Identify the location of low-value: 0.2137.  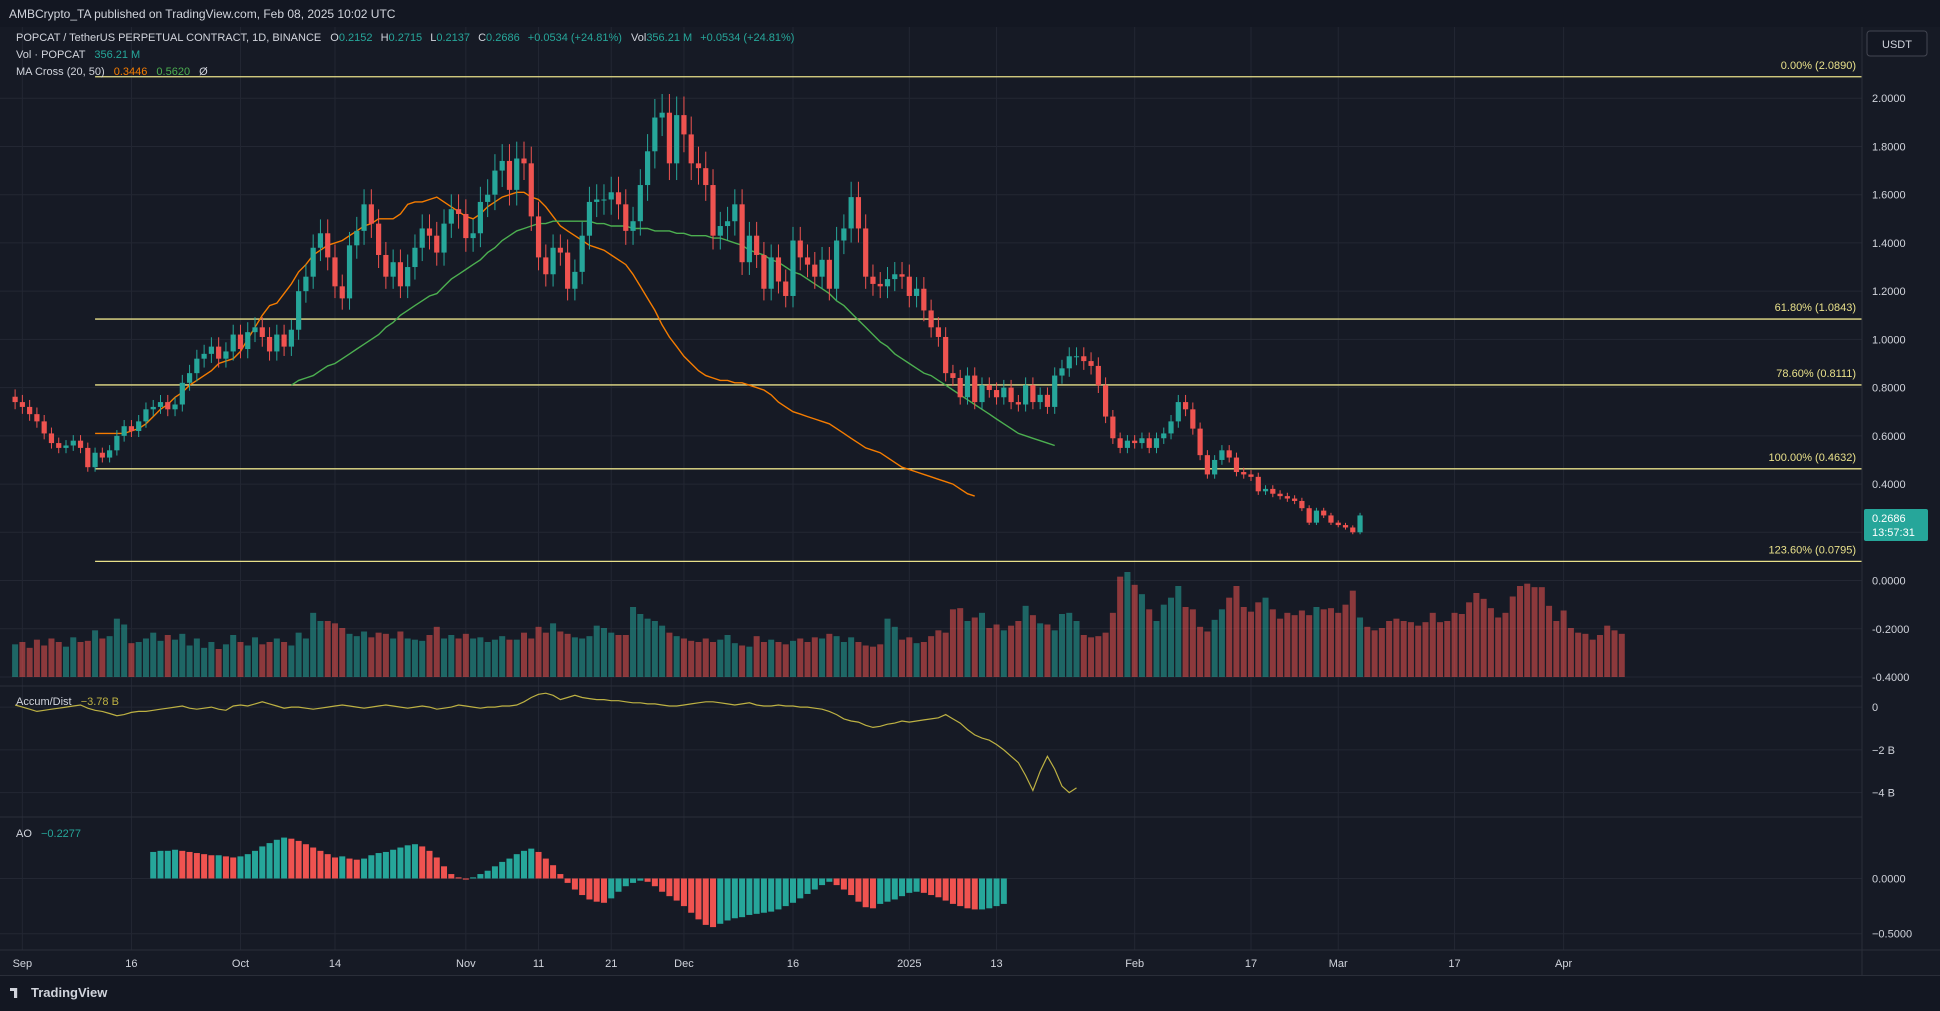
(453, 38).